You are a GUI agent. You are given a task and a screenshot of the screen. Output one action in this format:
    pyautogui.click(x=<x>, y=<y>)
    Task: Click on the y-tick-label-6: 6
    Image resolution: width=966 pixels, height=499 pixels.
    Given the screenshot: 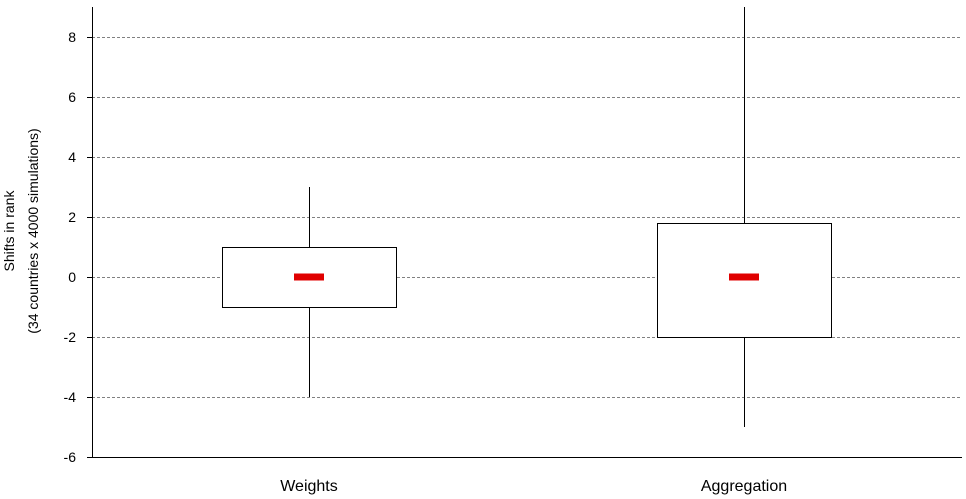 What is the action you would take?
    pyautogui.click(x=72, y=97)
    